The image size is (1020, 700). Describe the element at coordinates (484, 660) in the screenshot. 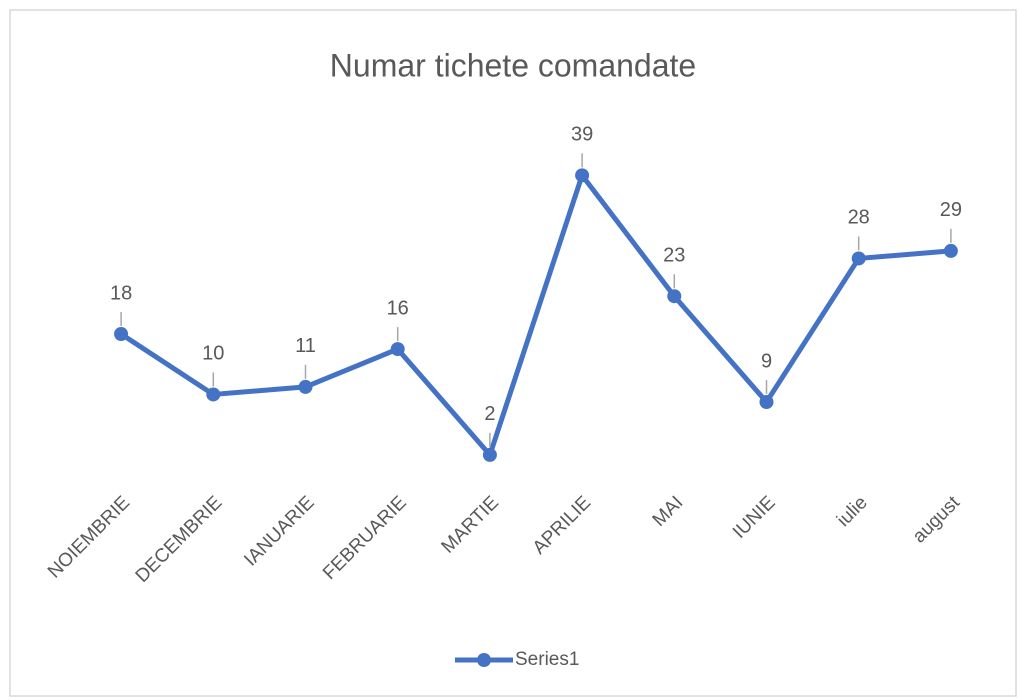

I see `legend-marker` at that location.